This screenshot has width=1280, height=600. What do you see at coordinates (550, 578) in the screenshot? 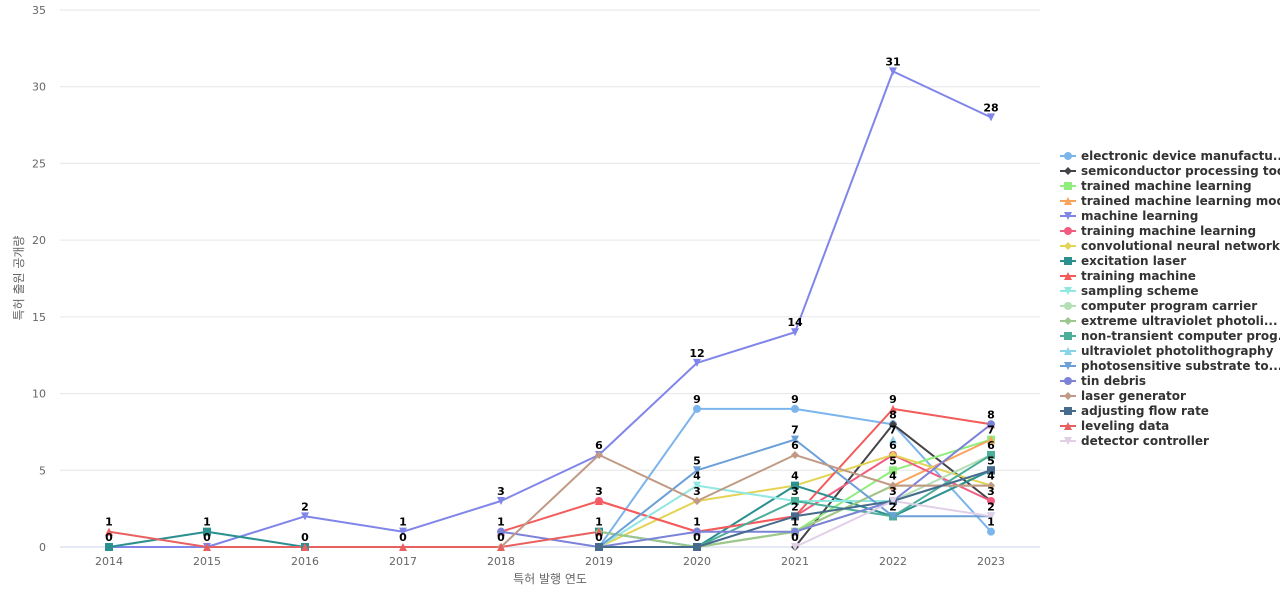
I see `x-axis-title: 특허 발행 연도` at bounding box center [550, 578].